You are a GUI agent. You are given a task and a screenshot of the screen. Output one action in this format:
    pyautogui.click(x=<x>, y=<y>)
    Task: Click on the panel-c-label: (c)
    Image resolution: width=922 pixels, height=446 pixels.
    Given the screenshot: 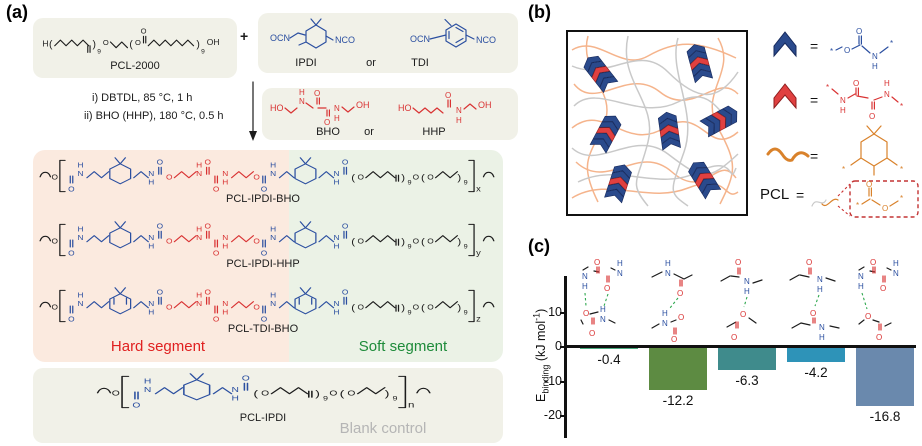 What is the action you would take?
    pyautogui.click(x=539, y=246)
    